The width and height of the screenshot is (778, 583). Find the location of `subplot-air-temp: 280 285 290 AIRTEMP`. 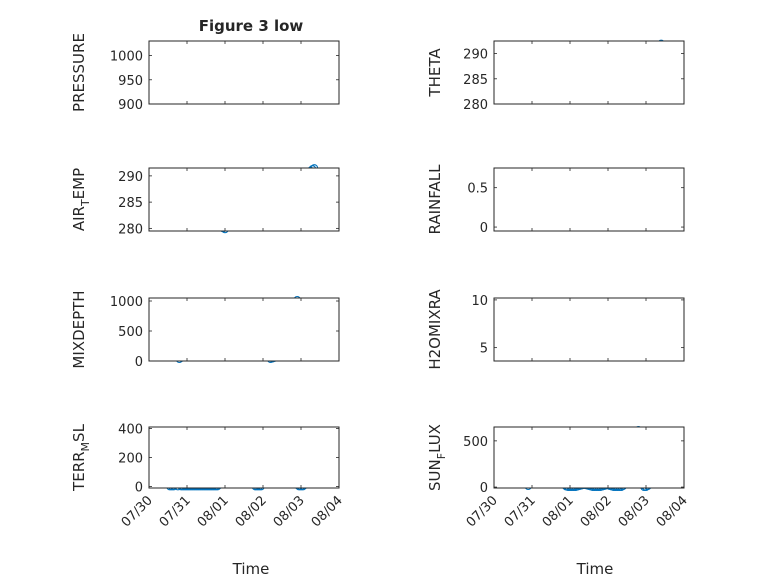

subplot-air-temp: 280 285 290 AIRTEMP is located at coordinates (205, 200).